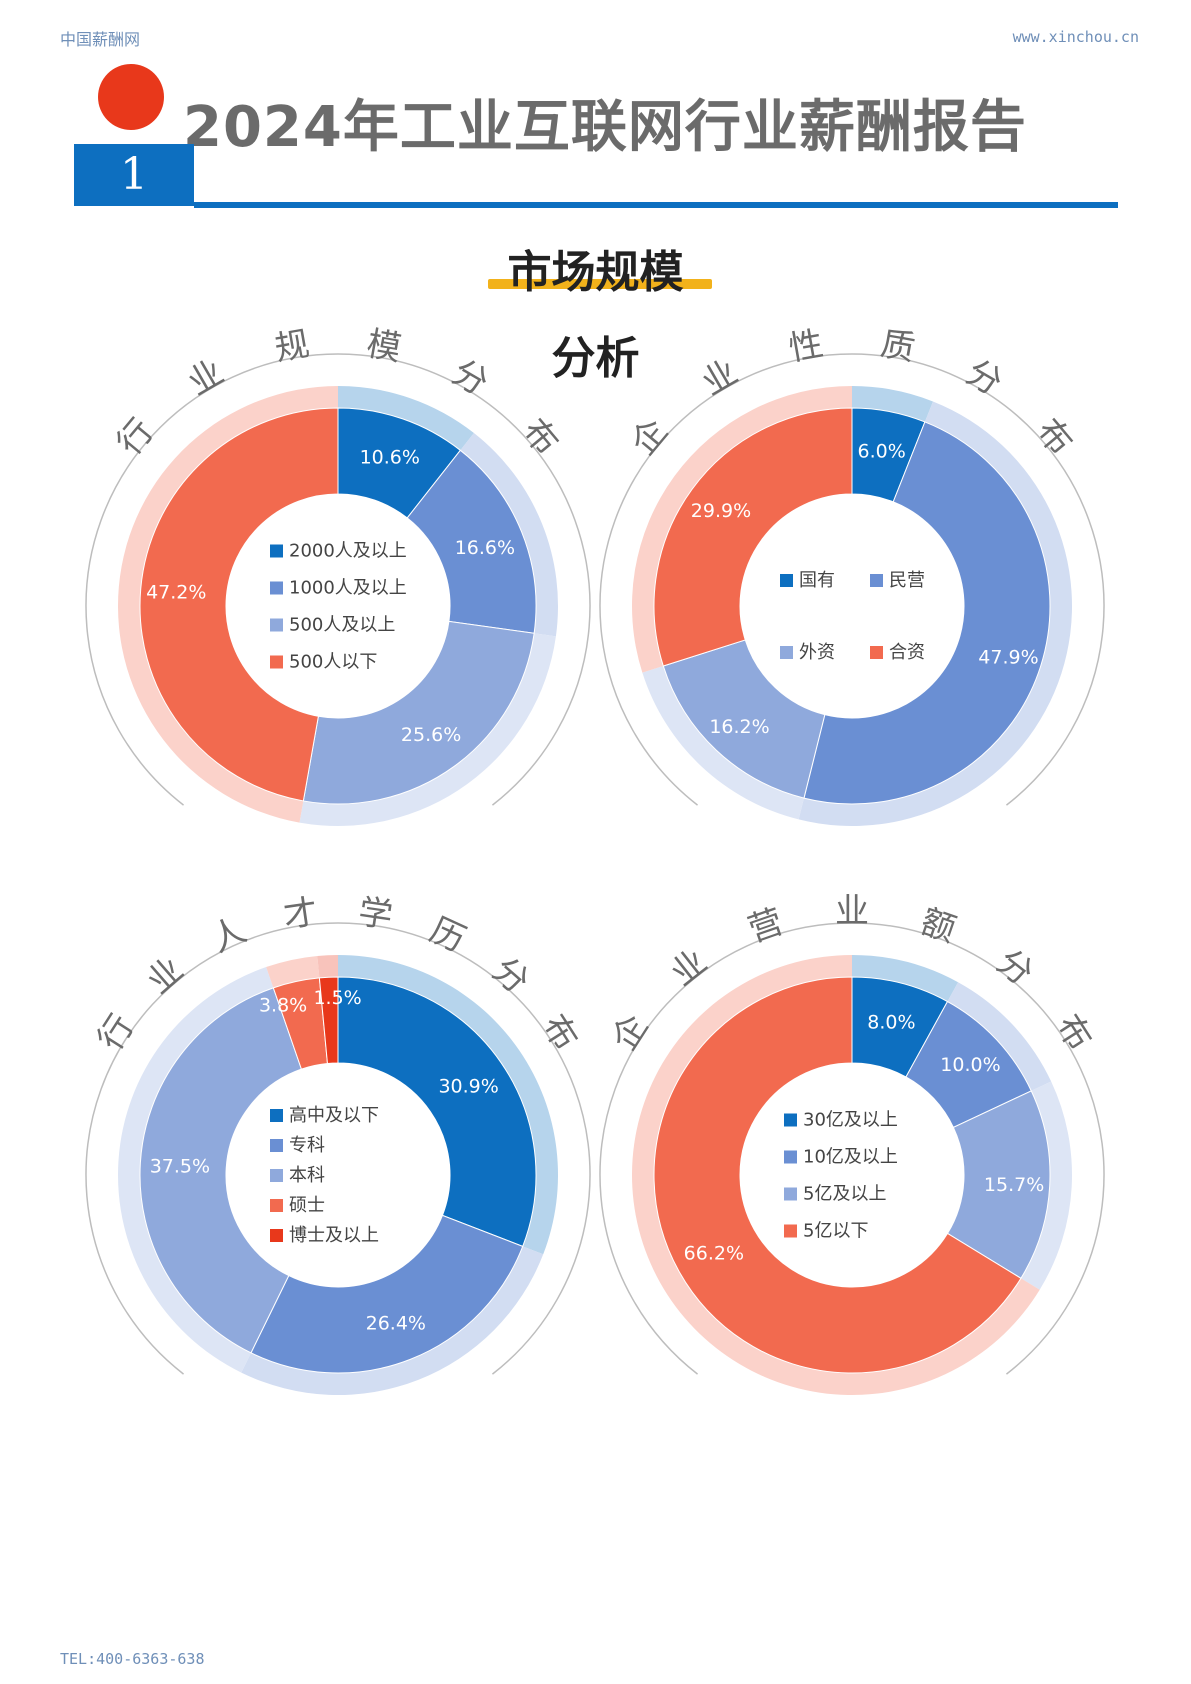 The width and height of the screenshot is (1191, 1684). Describe the element at coordinates (1075, 37) in the screenshot. I see `site-url: www.xinchou.cn` at that location.